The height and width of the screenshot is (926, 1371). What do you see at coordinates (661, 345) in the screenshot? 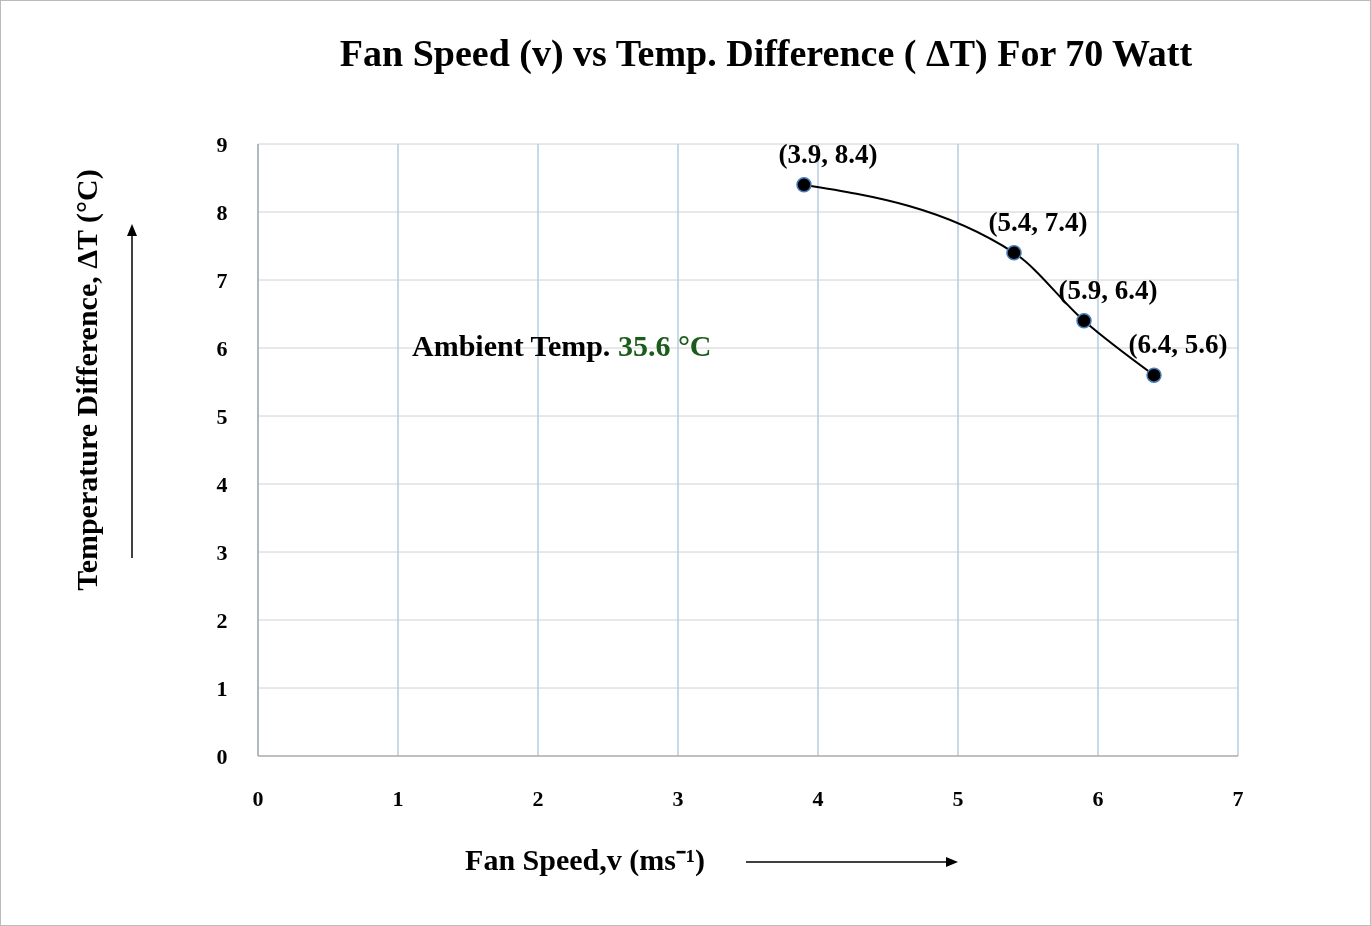
I see `annotation: 35.6 °C` at bounding box center [661, 345].